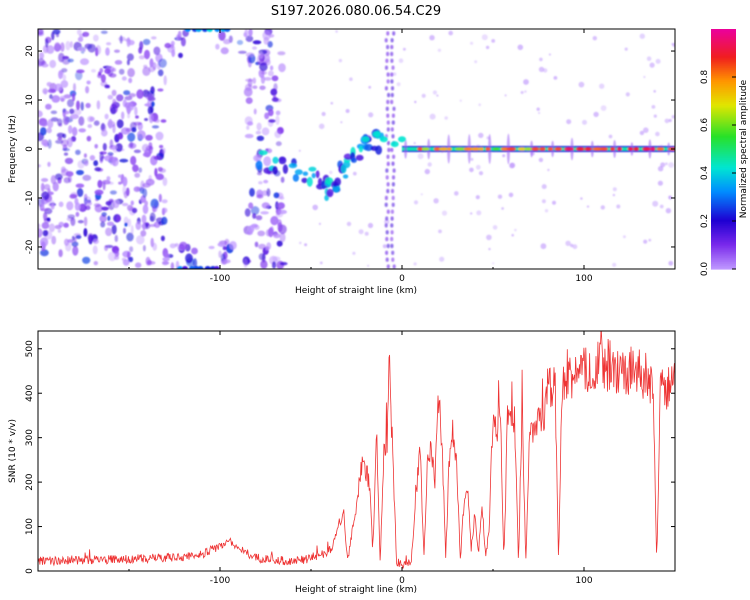  Describe the element at coordinates (402, 581) in the screenshot. I see `x-tick-label: 0` at that location.